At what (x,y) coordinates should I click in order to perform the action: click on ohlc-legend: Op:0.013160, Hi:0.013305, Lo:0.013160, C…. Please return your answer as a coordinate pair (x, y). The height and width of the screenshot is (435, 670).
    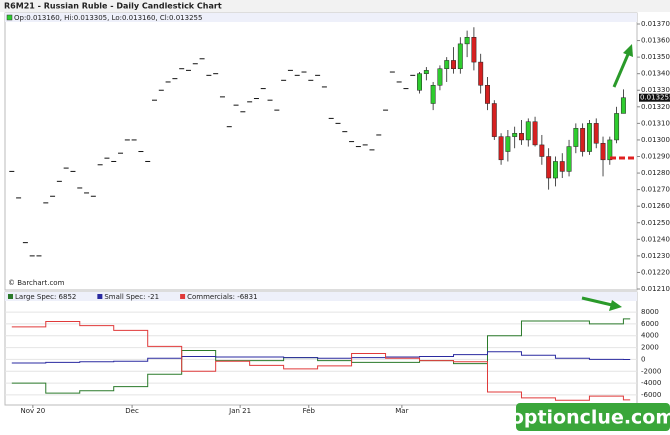
    Looking at the image, I should click on (108, 18).